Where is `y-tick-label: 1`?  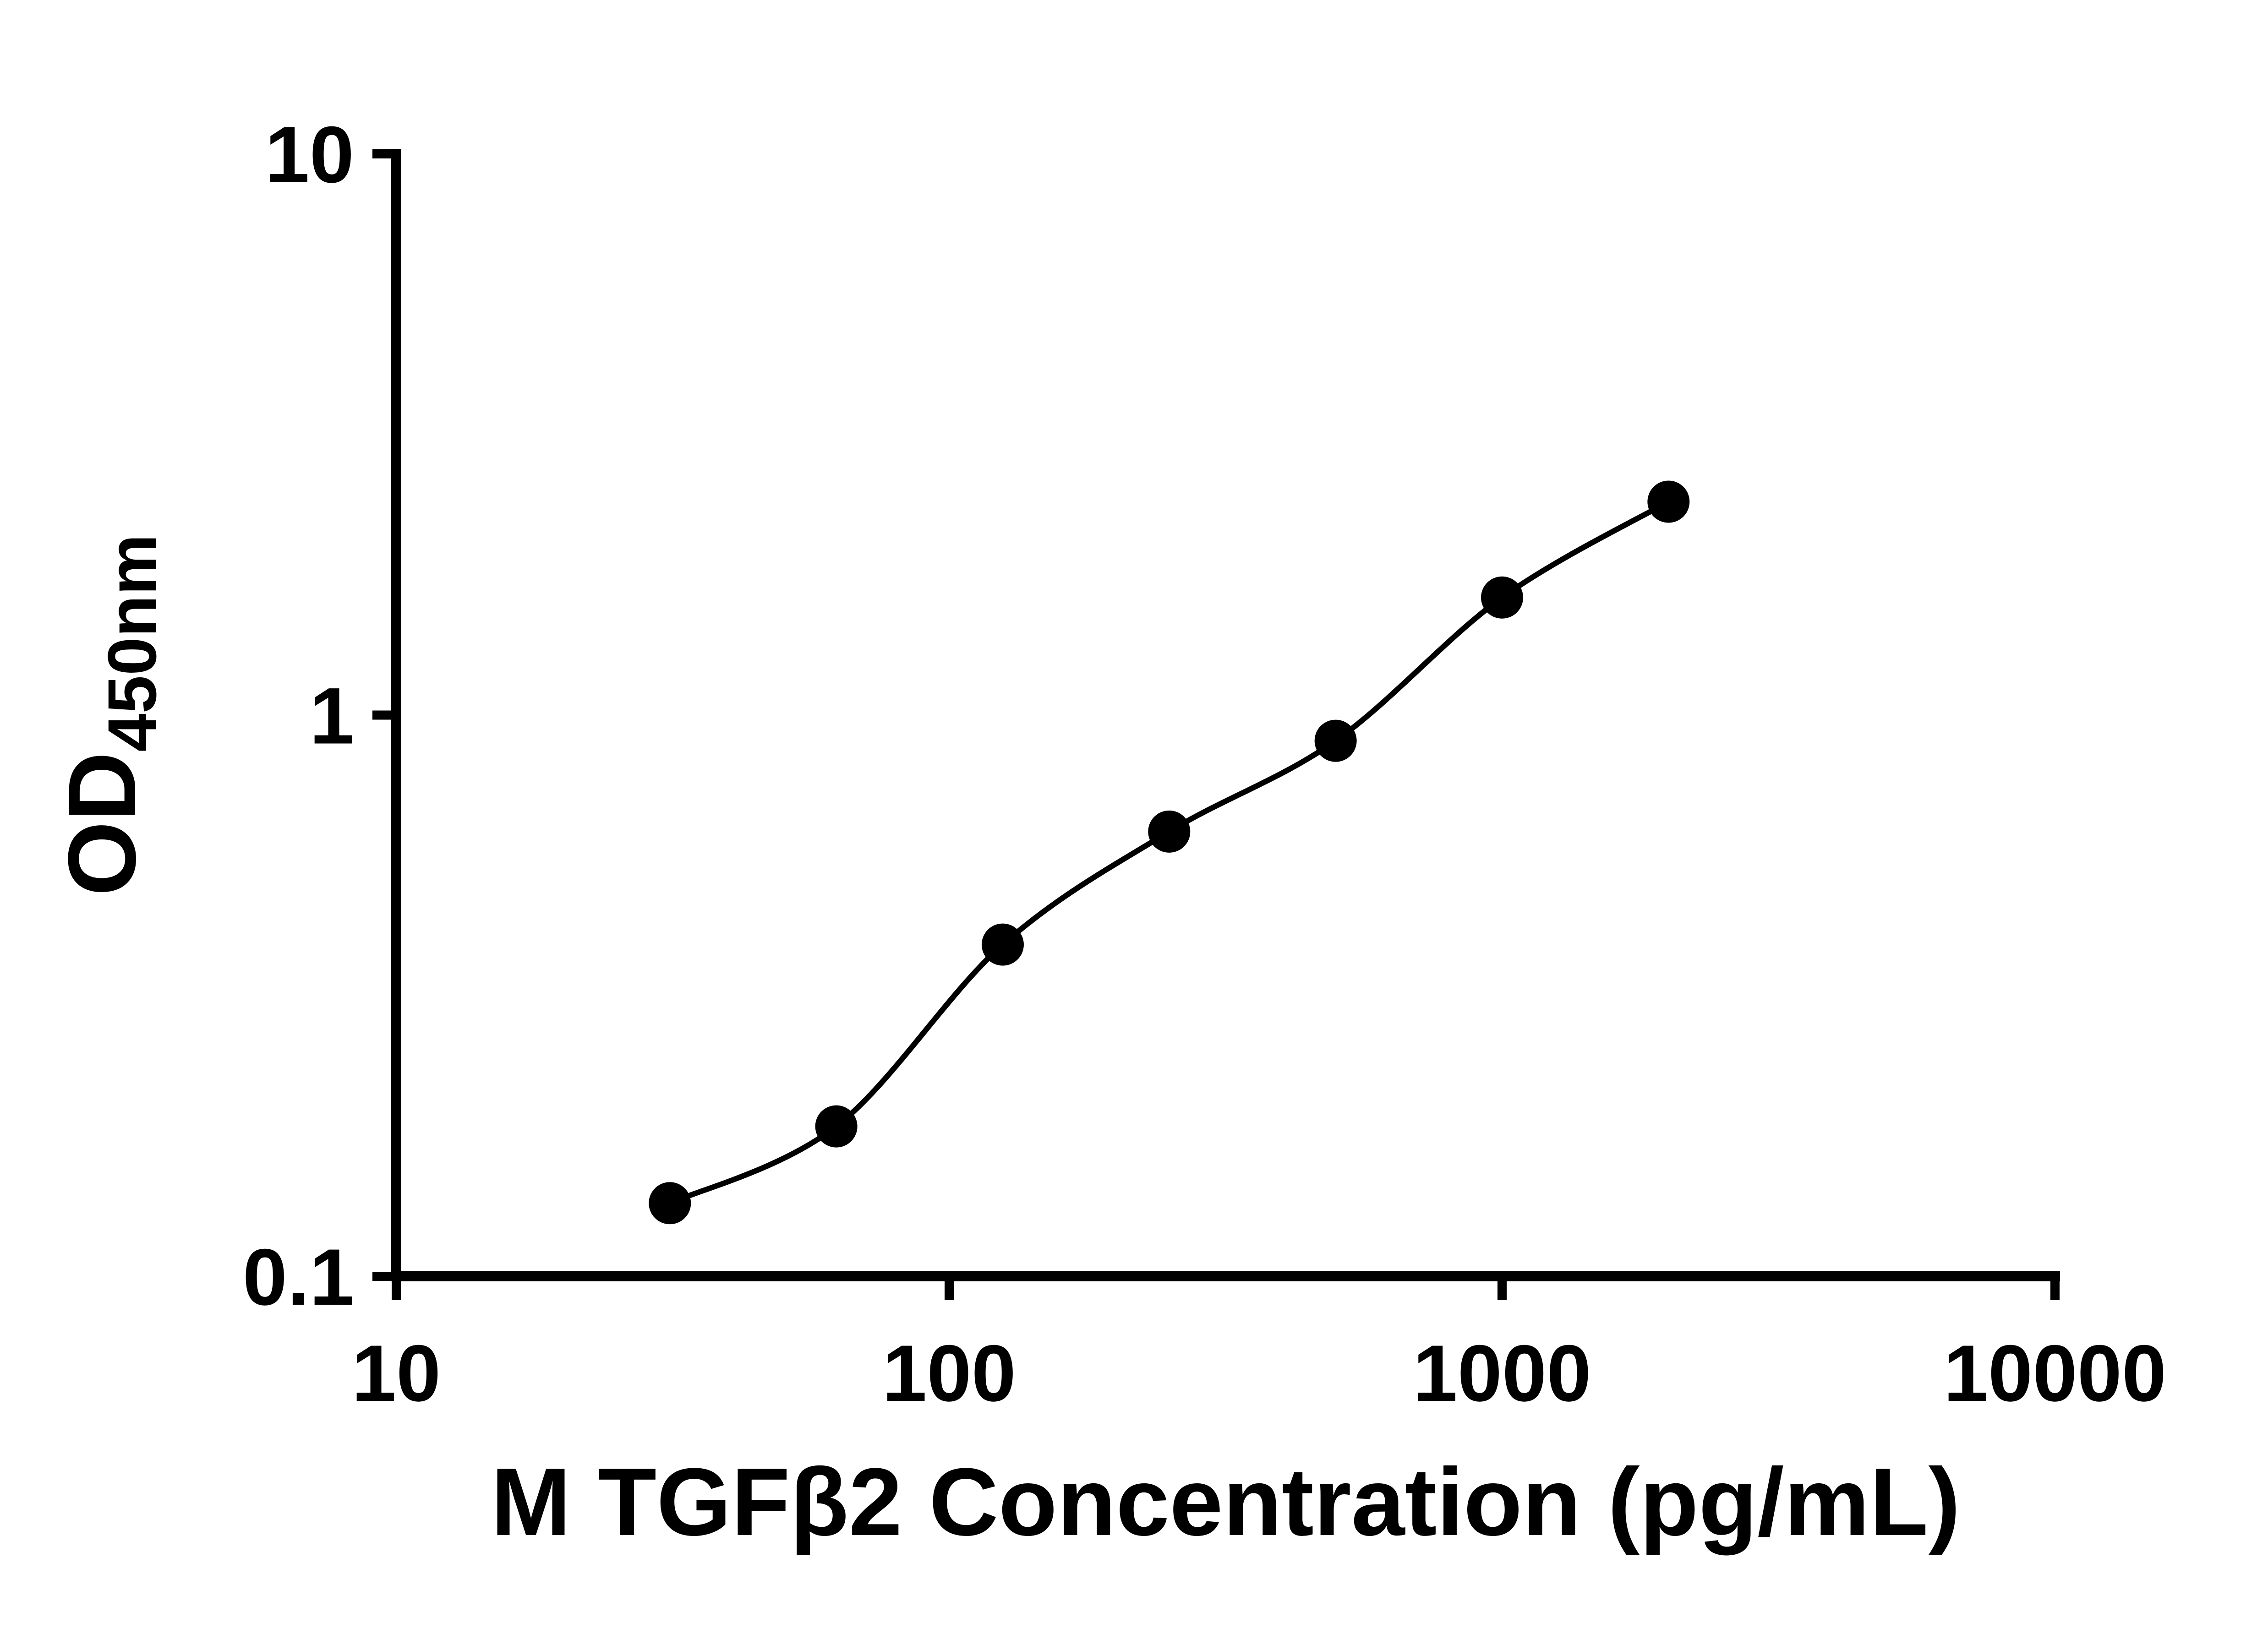
y-tick-label: 1 is located at coordinates (332, 716).